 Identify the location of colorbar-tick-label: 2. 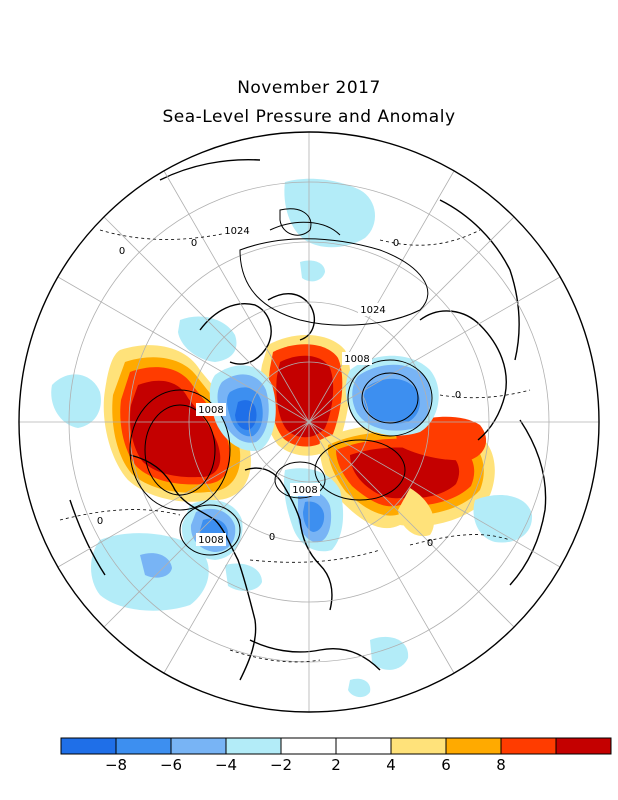
(336, 765).